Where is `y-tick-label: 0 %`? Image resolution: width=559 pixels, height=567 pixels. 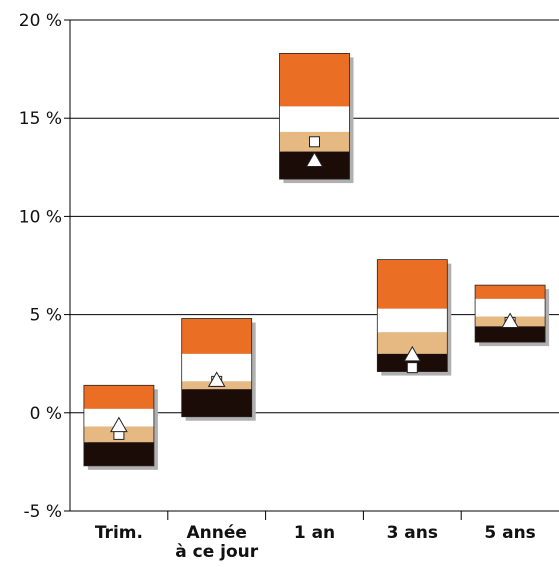 y-tick-label: 0 % is located at coordinates (46, 414).